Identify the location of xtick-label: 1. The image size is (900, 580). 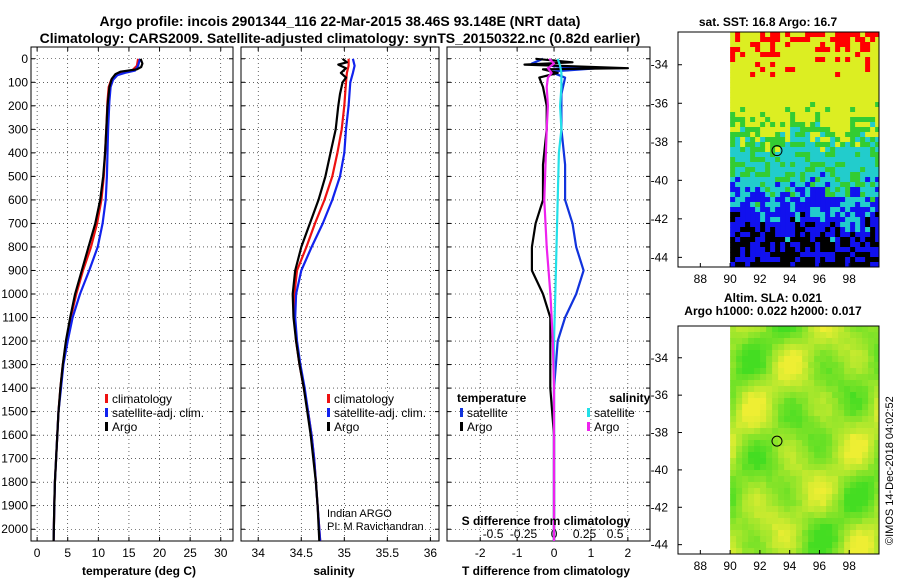
(591, 553).